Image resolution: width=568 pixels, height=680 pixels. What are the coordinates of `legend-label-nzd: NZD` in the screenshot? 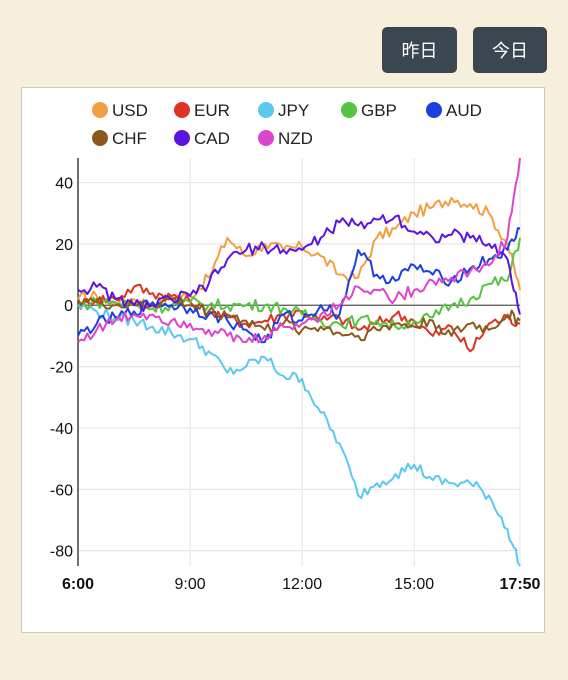 It's located at (295, 138).